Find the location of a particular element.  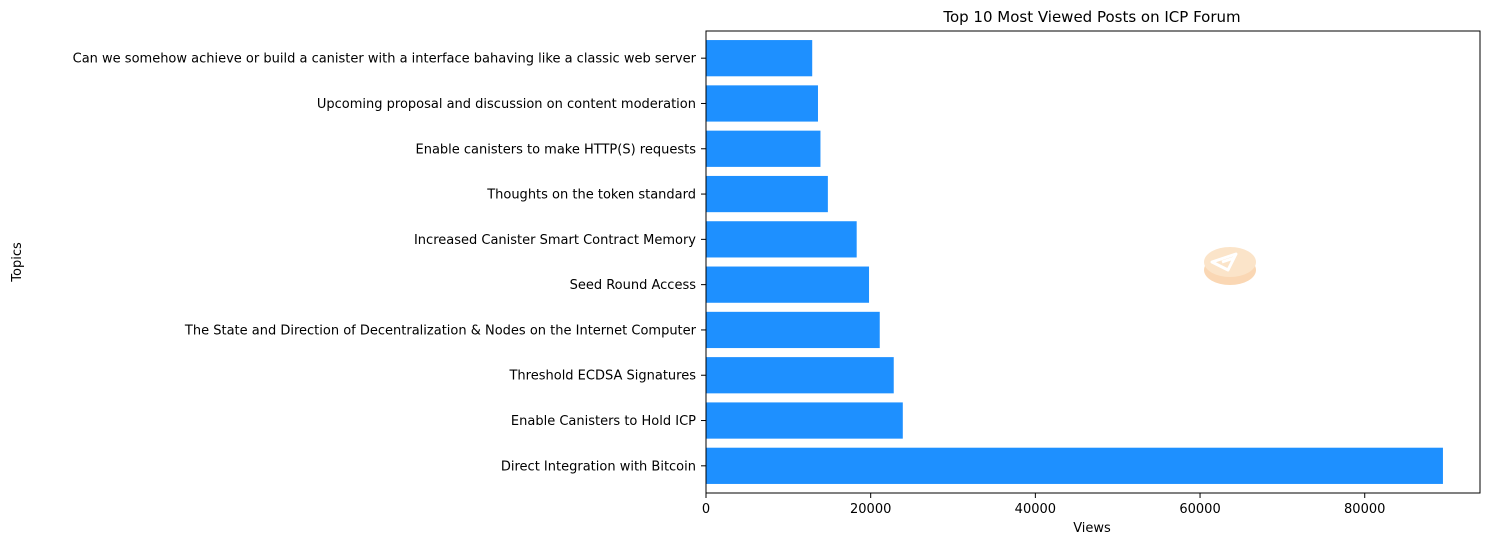

x-axis: 0 20000 40000 60000 80000 is located at coordinates (1043, 505).